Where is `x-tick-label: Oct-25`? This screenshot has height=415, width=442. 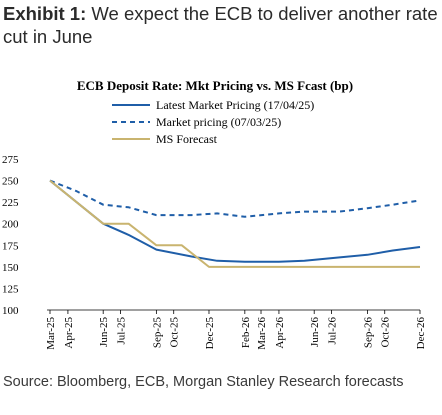 x-tick-label: Oct-25 is located at coordinates (175, 332).